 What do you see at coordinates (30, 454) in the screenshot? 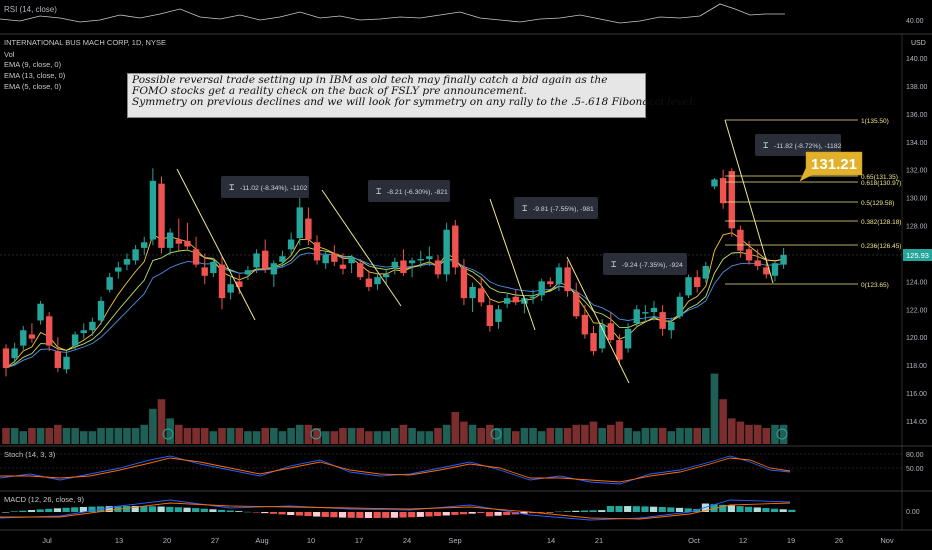
I see `stoch-label: Stoch (14, 3, 3)` at bounding box center [30, 454].